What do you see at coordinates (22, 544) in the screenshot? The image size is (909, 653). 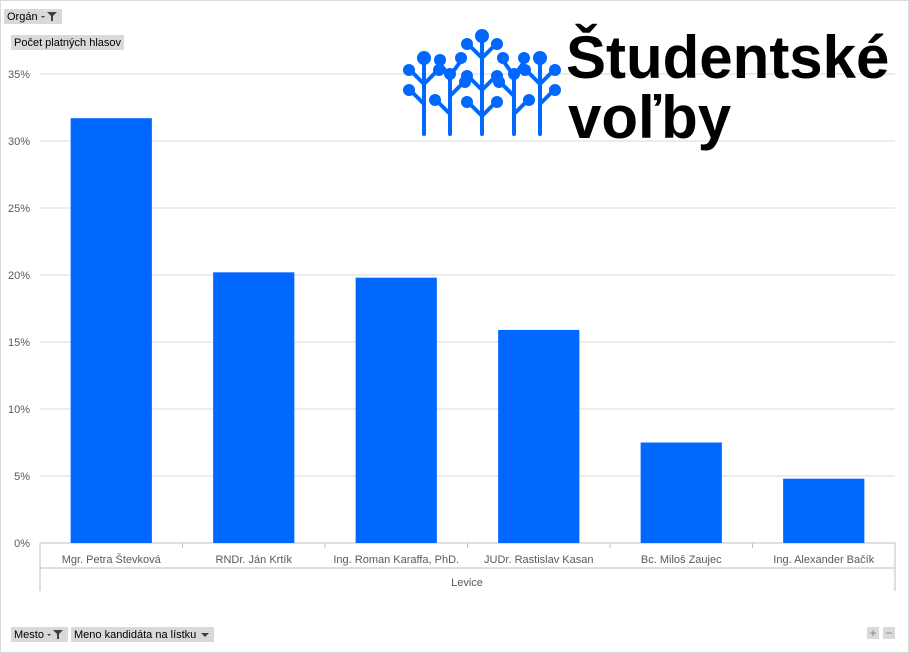 I see `y-tick-label: 0%` at bounding box center [22, 544].